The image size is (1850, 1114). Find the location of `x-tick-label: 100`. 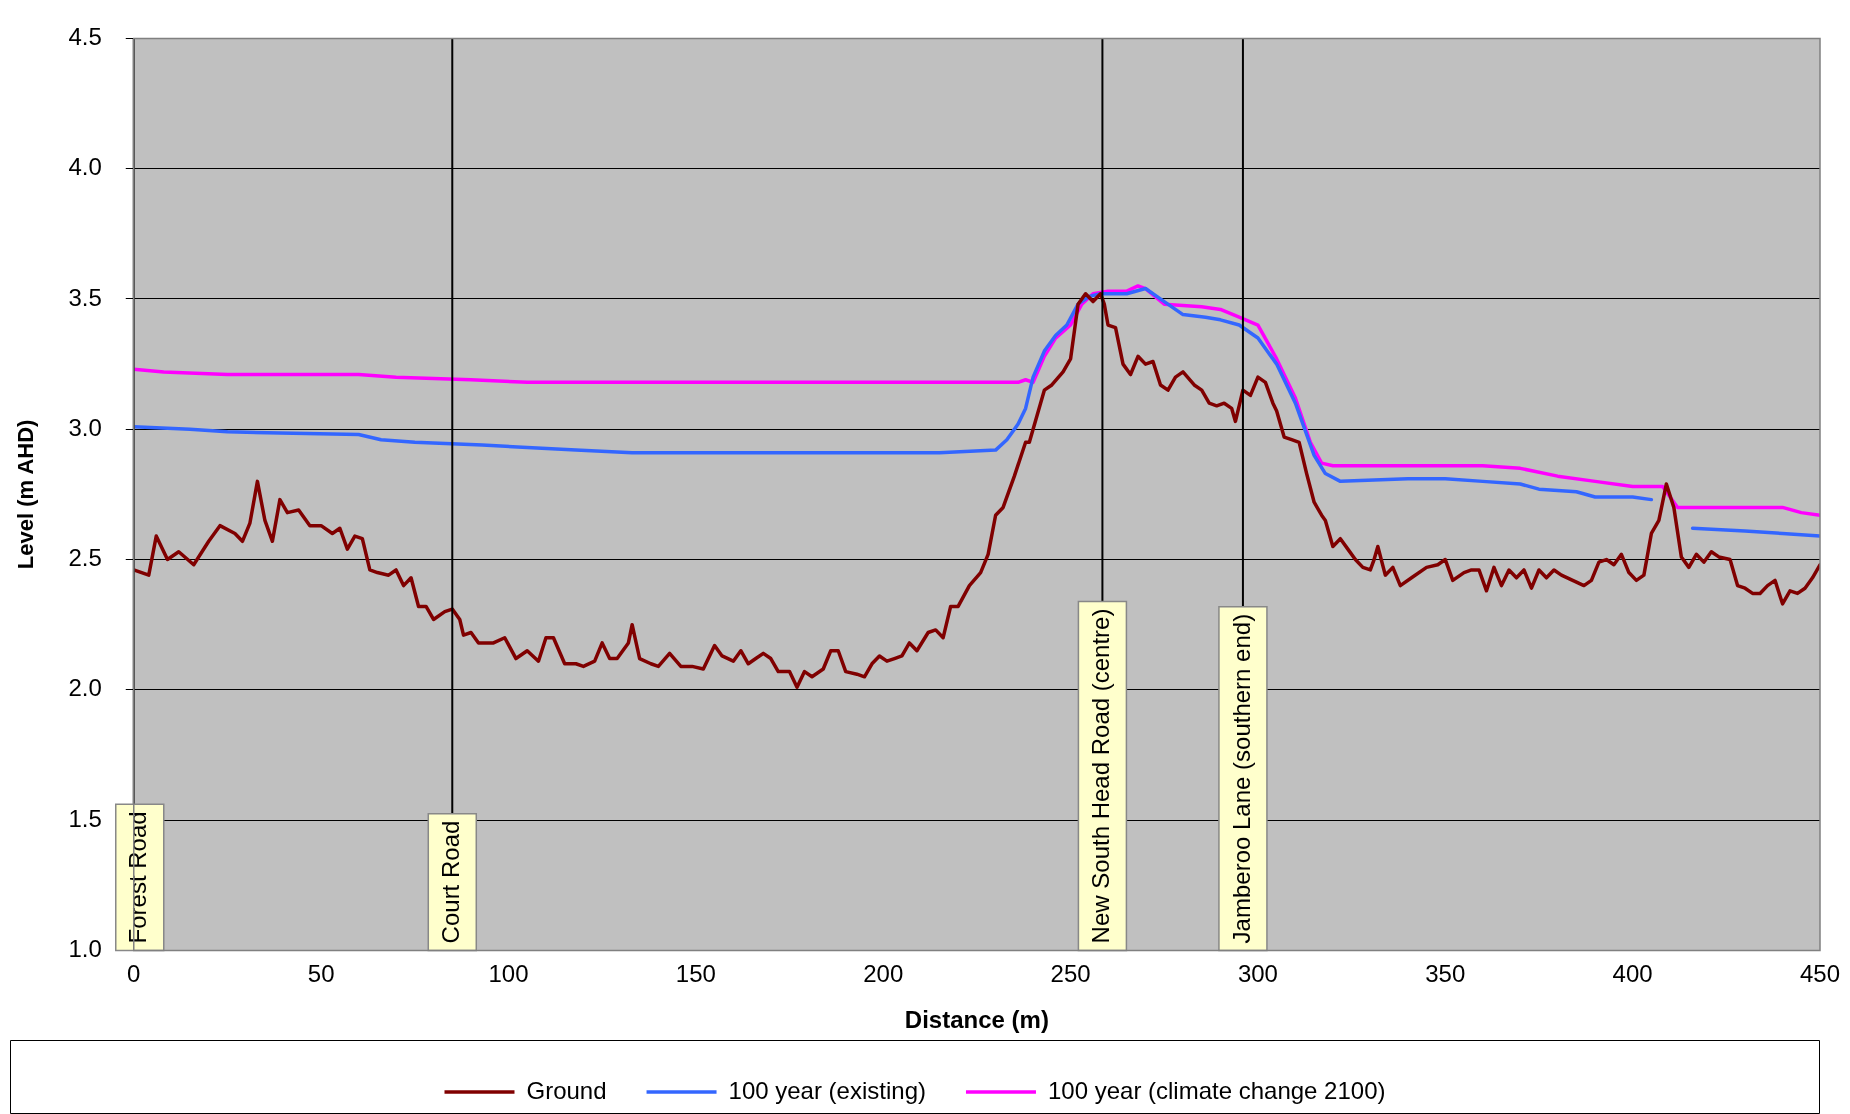

x-tick-label: 100 is located at coordinates (508, 974).